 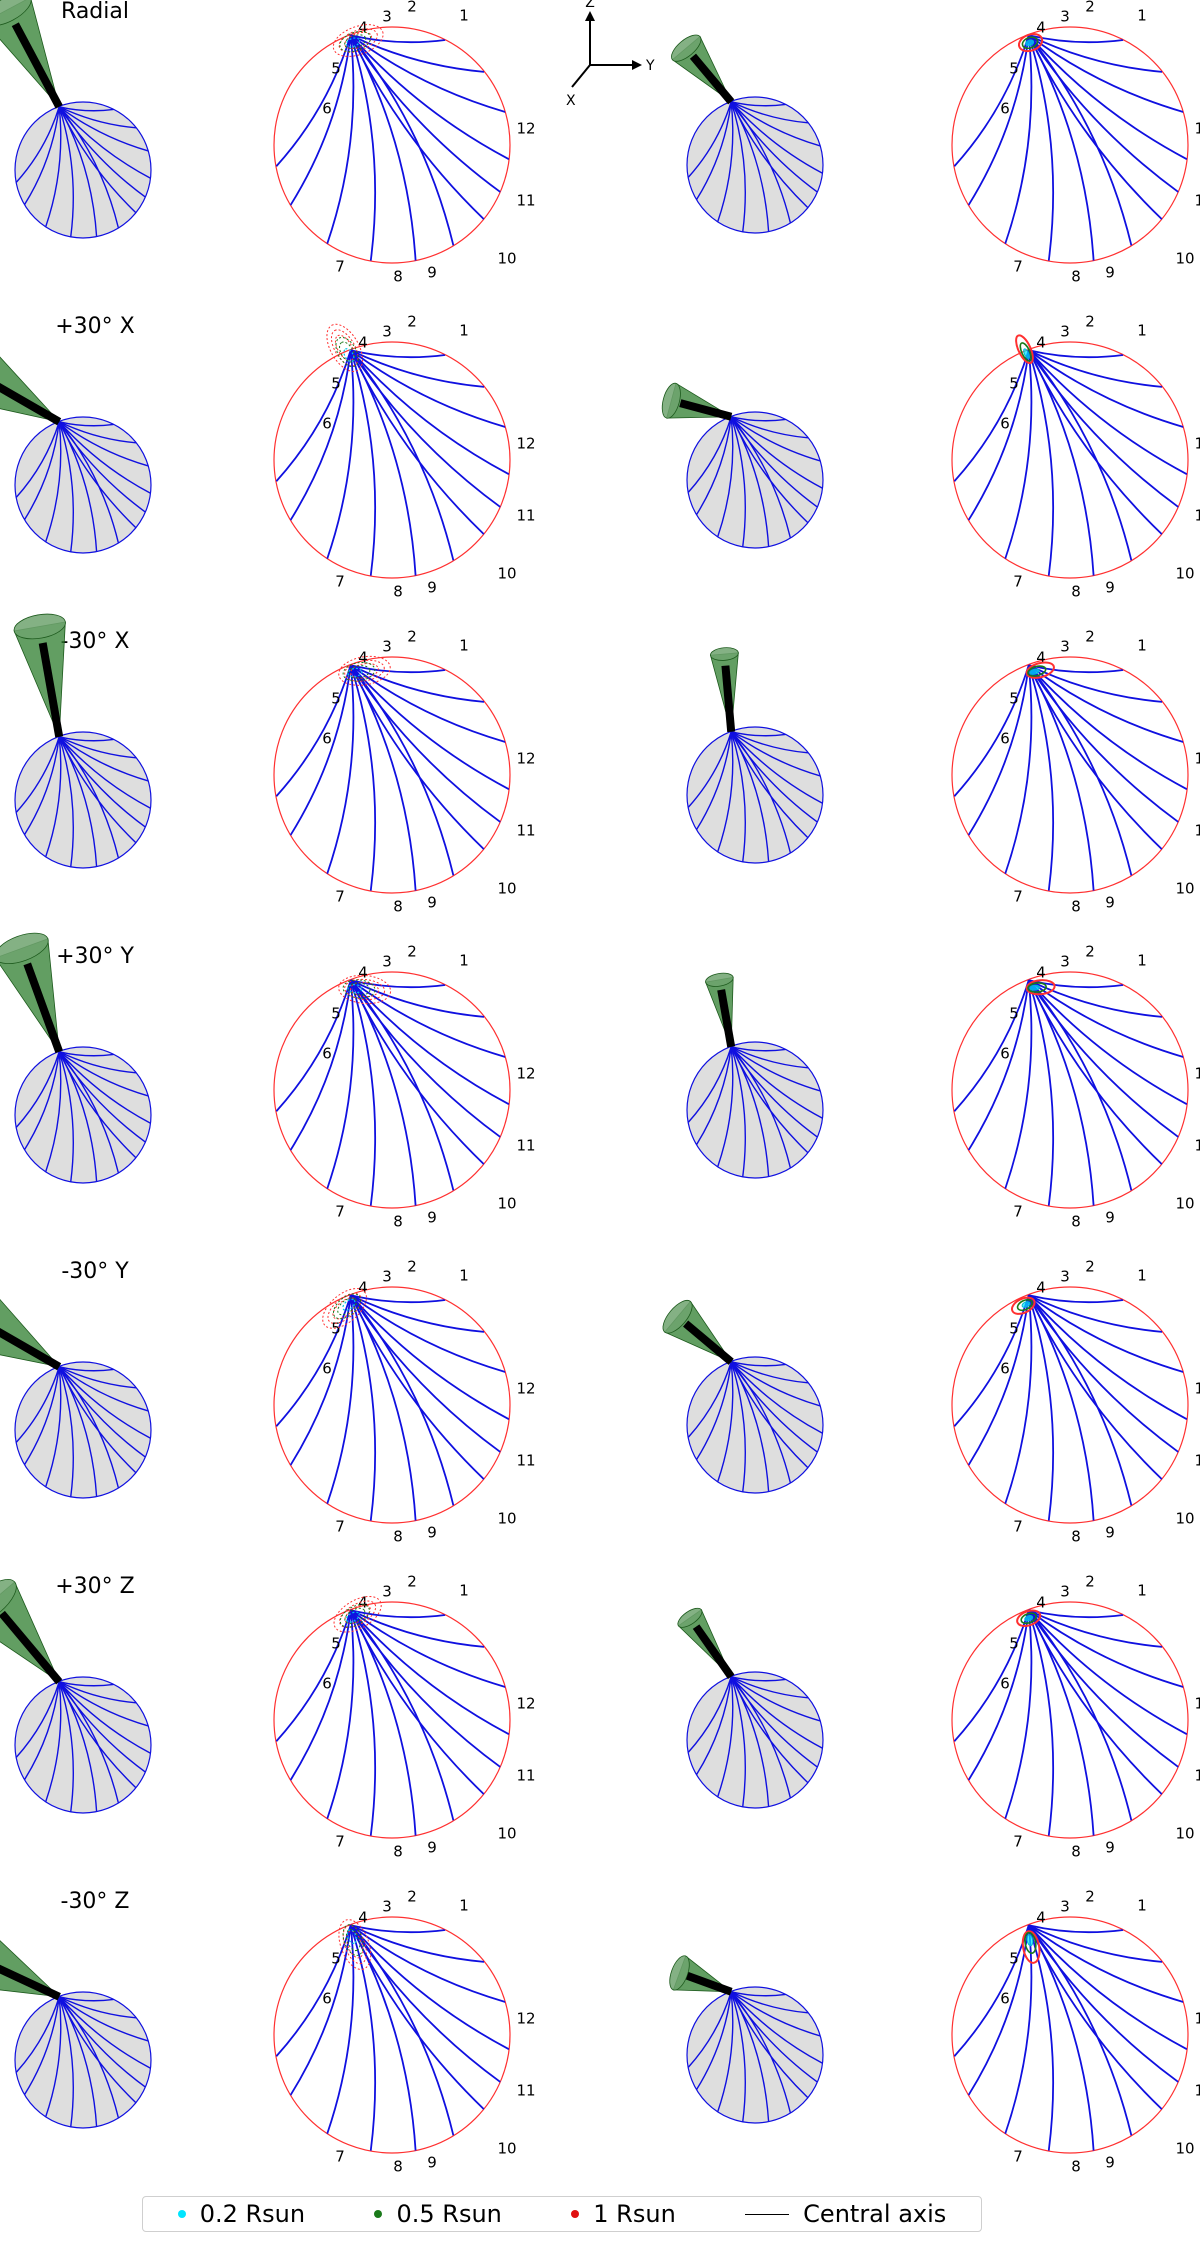 I want to click on z-arrow-icon, so click(x=590, y=16).